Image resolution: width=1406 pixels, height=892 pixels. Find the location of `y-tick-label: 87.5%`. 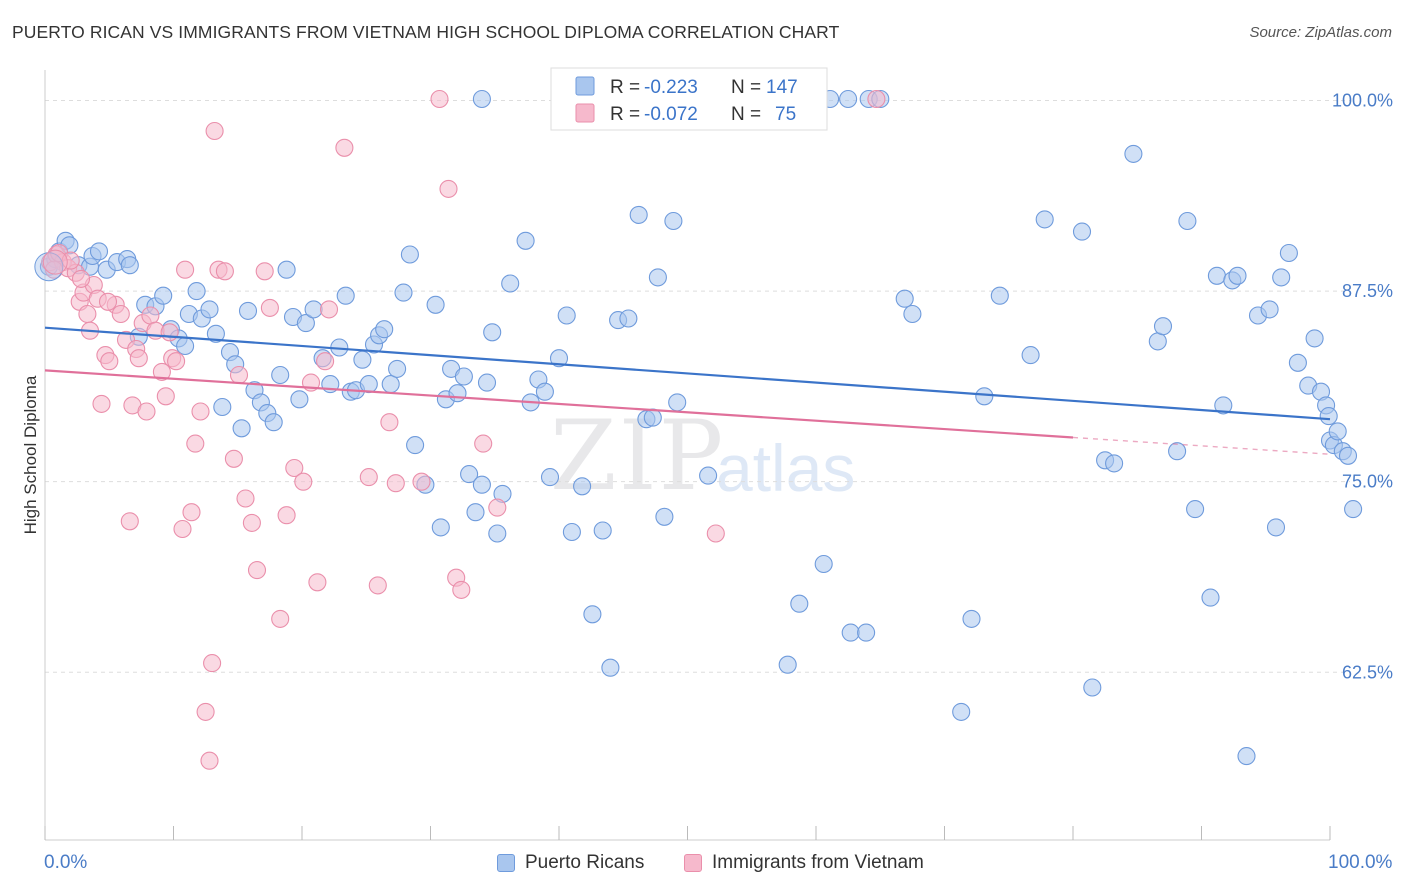

y-tick-label: 87.5% is located at coordinates (1367, 291).